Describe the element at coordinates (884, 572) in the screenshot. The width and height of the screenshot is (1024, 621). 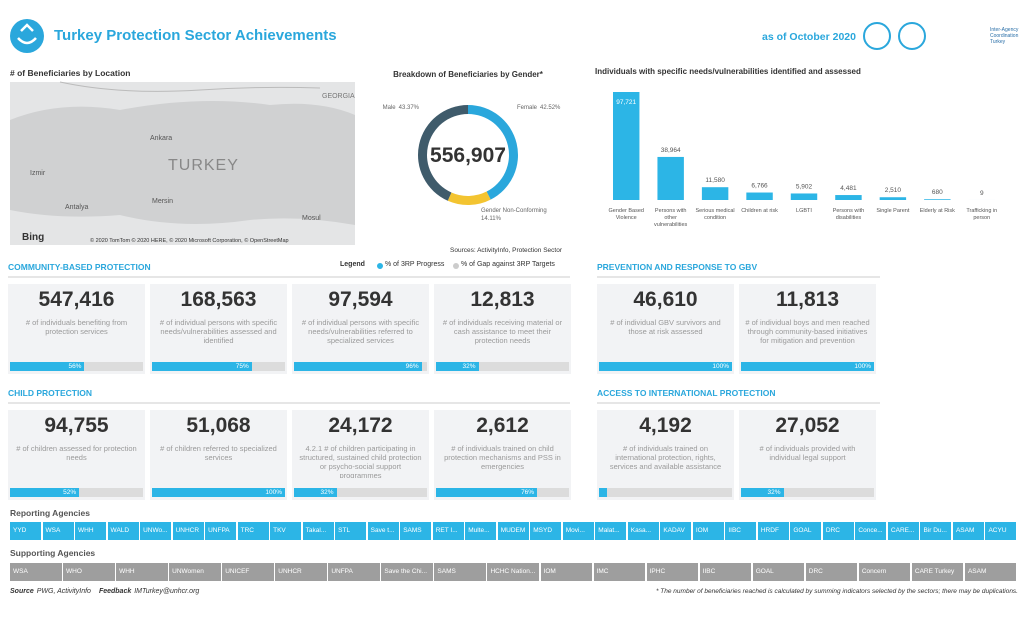
I see `agency-chip: Concern` at that location.